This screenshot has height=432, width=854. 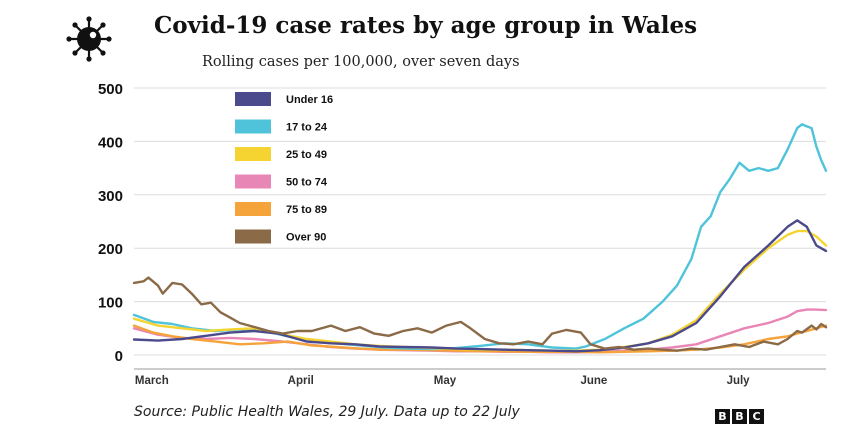 What do you see at coordinates (110, 142) in the screenshot?
I see `y-tick-label: 400` at bounding box center [110, 142].